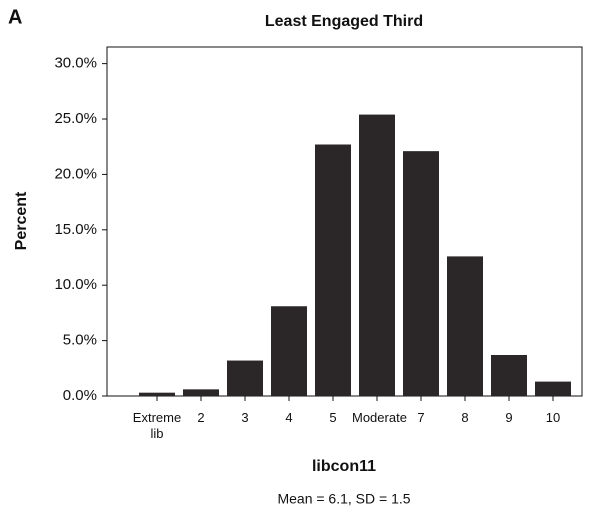 The height and width of the screenshot is (516, 597). I want to click on x-tick-label: 8, so click(465, 417).